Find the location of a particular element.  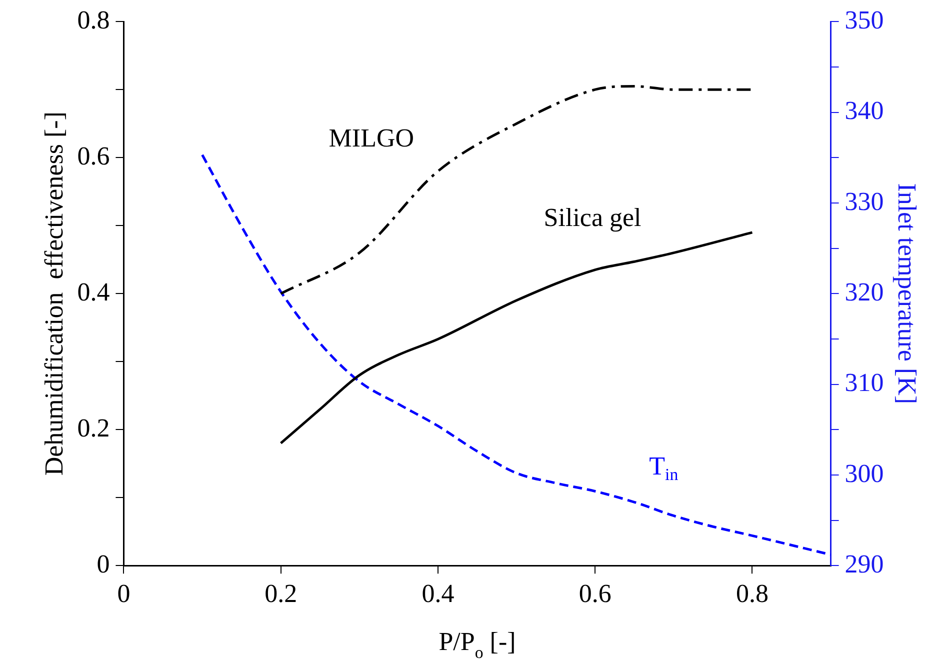

y-tick-label: 0 is located at coordinates (103, 563).